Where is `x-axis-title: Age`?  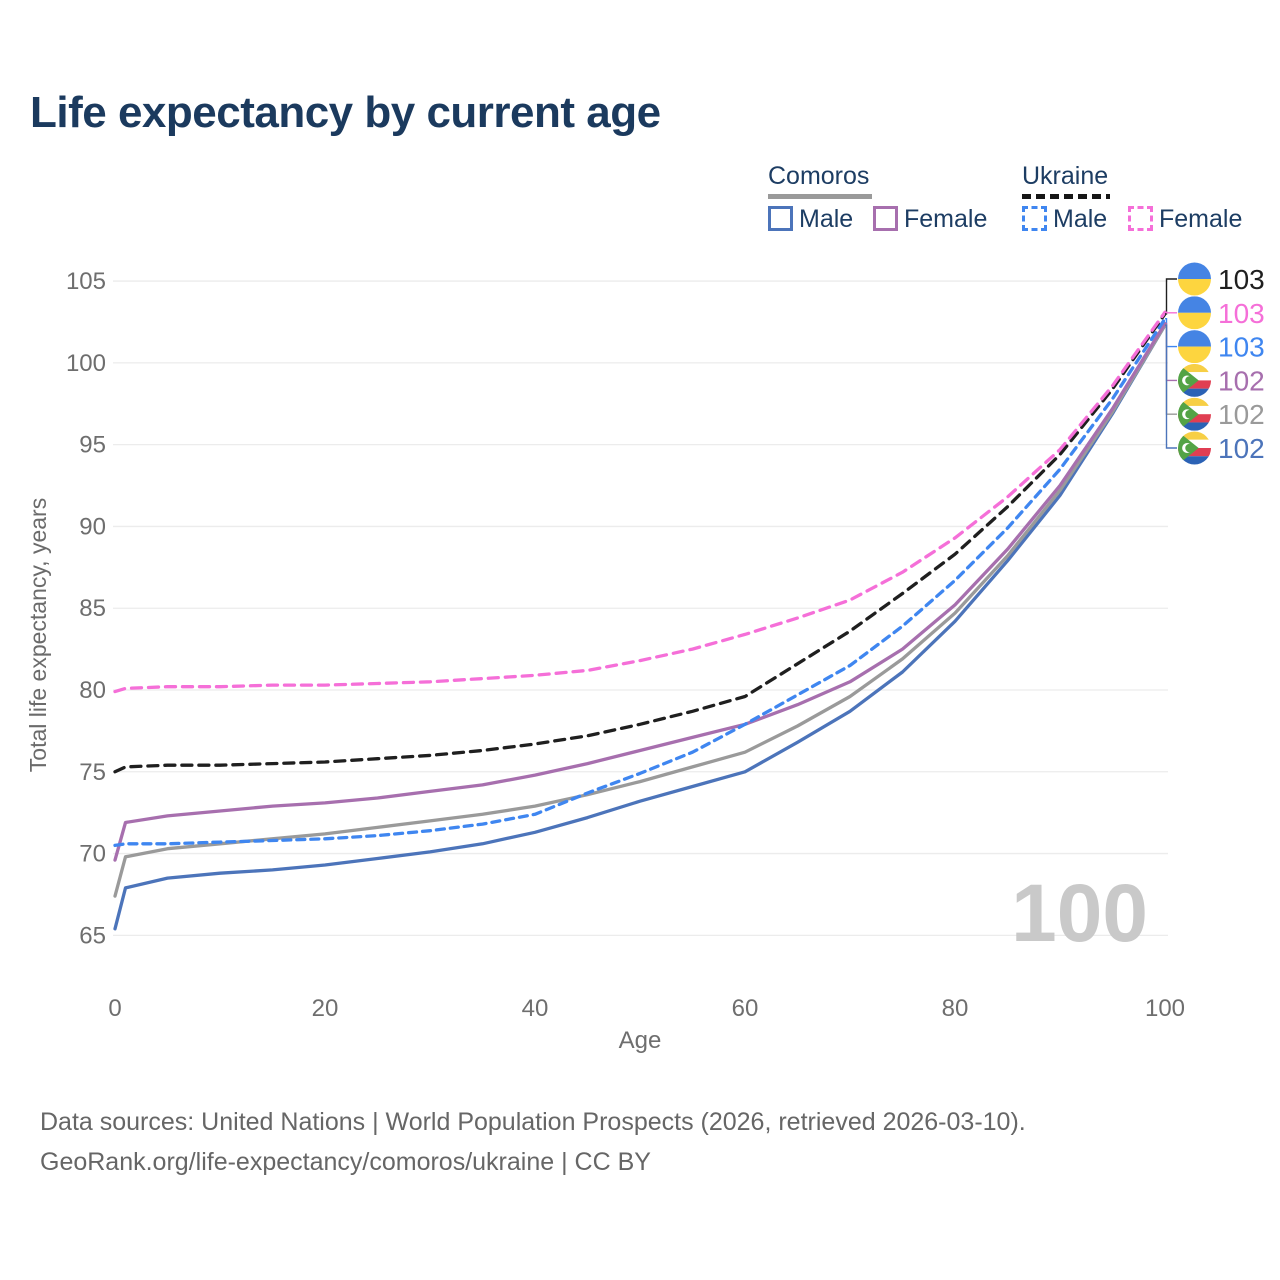 x-axis-title: Age is located at coordinates (640, 1040).